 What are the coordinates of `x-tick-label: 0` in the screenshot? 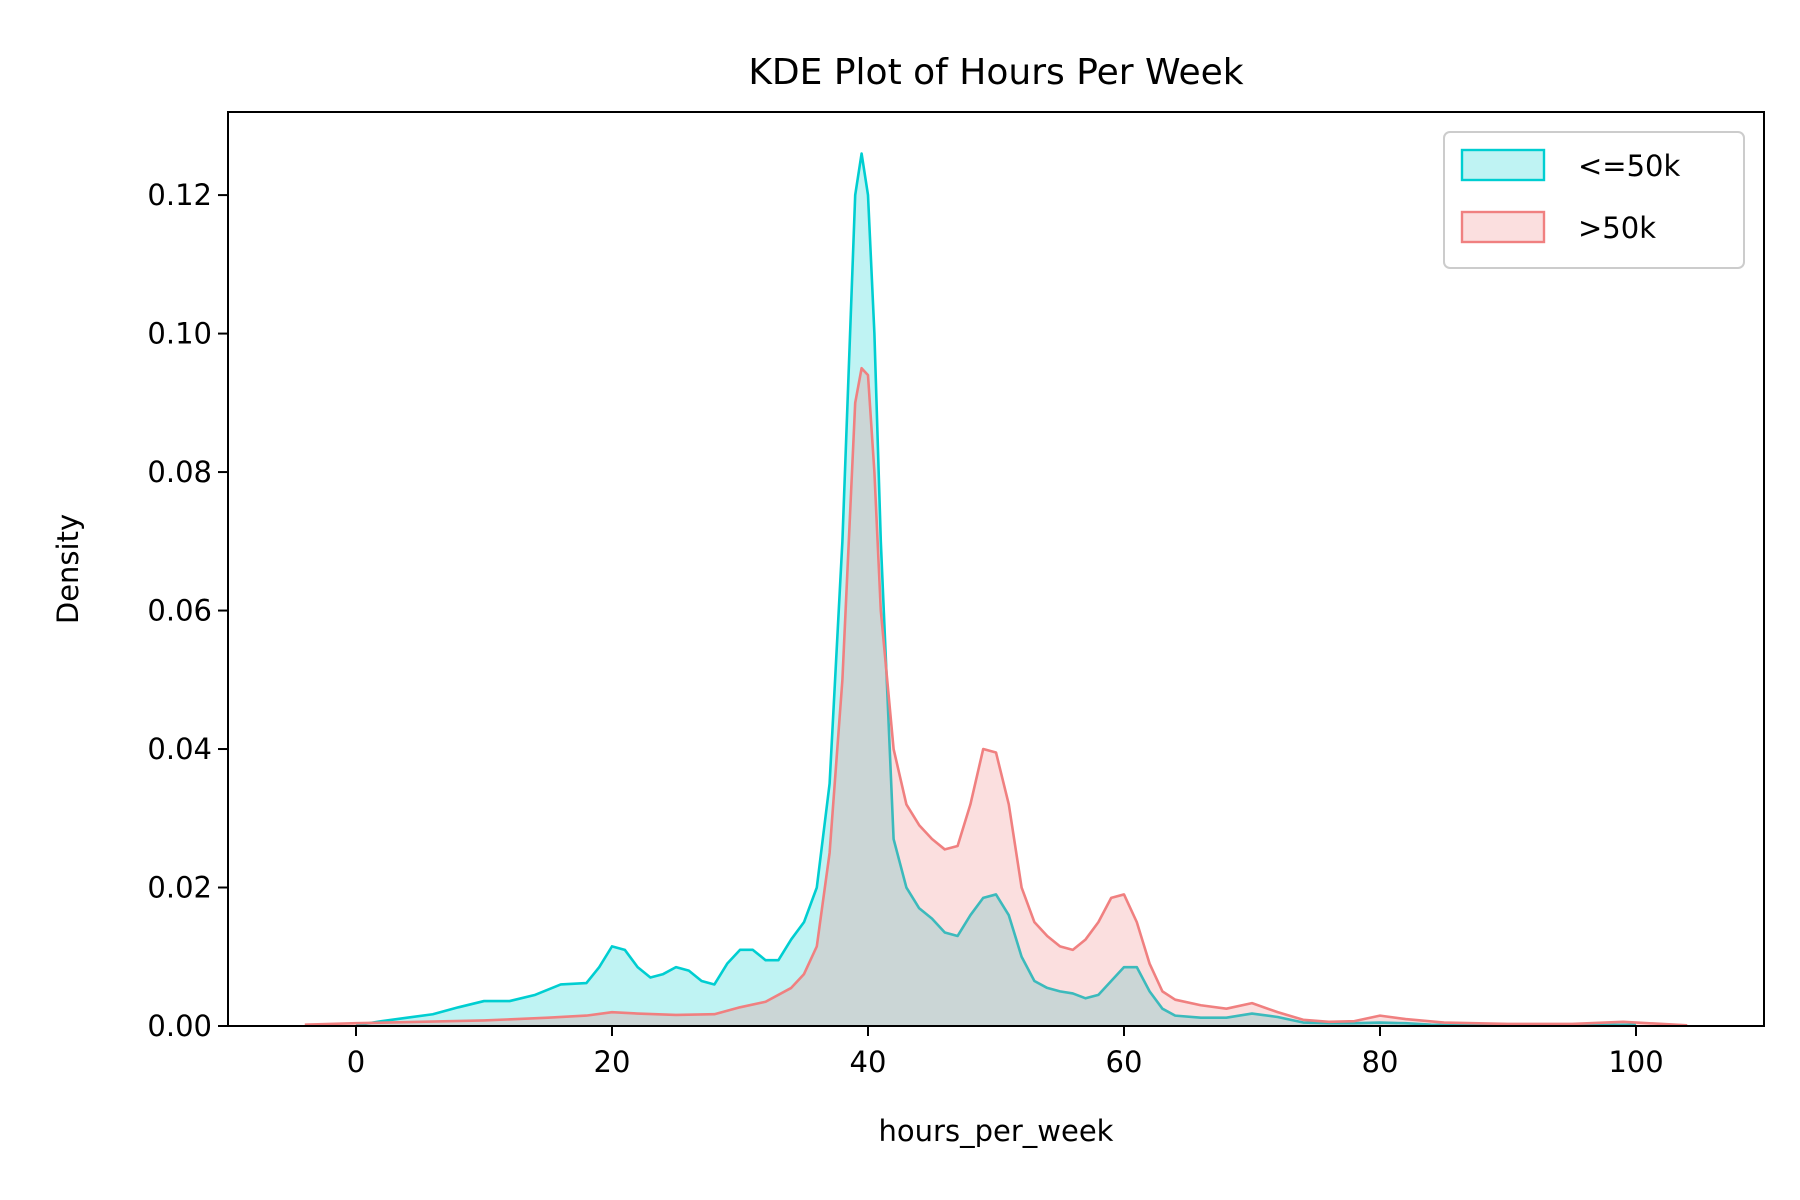 It's located at (356, 1062).